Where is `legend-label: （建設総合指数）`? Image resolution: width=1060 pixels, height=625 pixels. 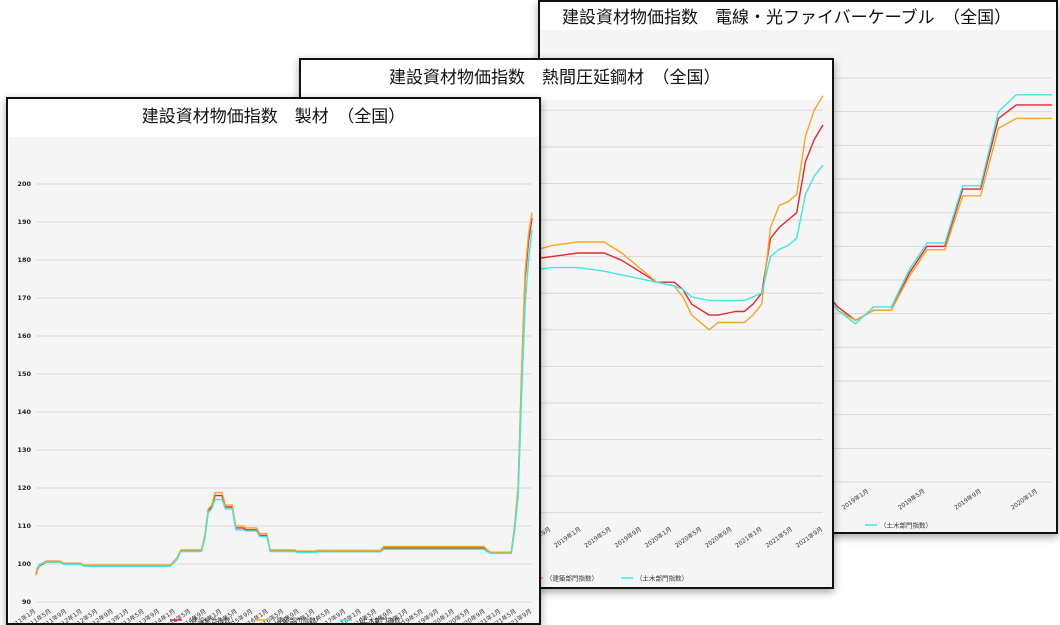
legend-label: （建設総合指数） is located at coordinates (211, 619).